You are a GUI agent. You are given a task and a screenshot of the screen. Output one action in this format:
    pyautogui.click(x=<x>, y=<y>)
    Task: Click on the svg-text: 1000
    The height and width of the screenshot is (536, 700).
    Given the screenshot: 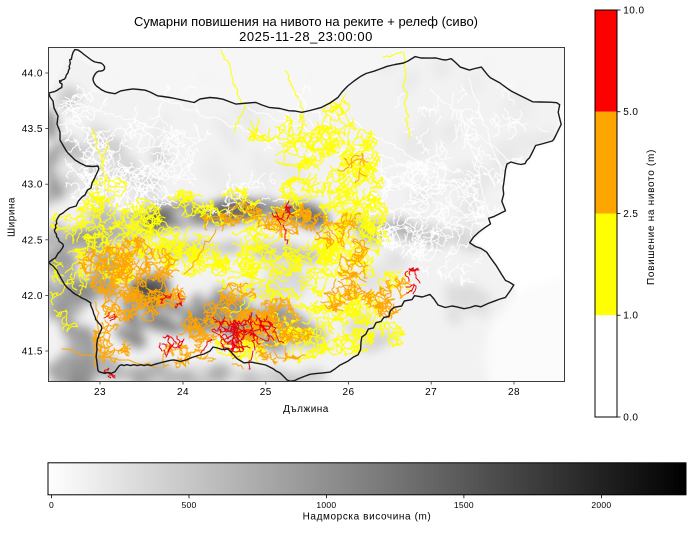 What is the action you would take?
    pyautogui.click(x=326, y=505)
    